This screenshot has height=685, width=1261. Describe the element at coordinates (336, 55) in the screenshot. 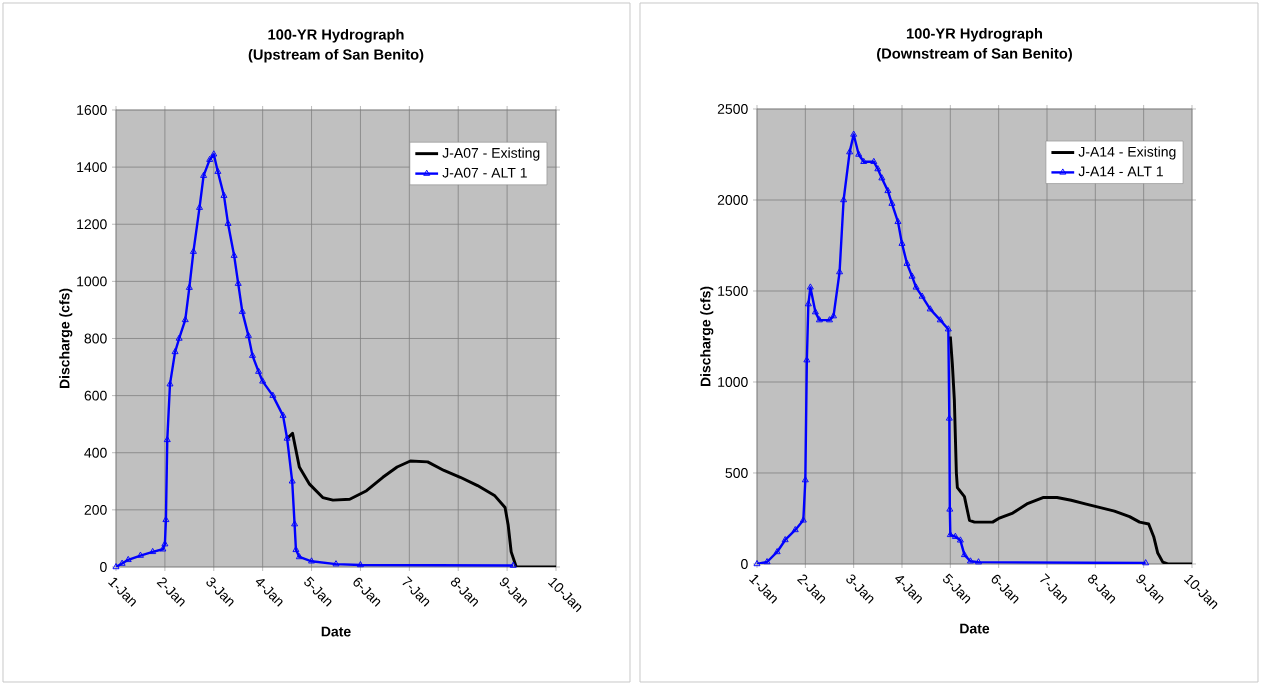

I see `chart-subtitle: (Upstream of San Benito)` at that location.